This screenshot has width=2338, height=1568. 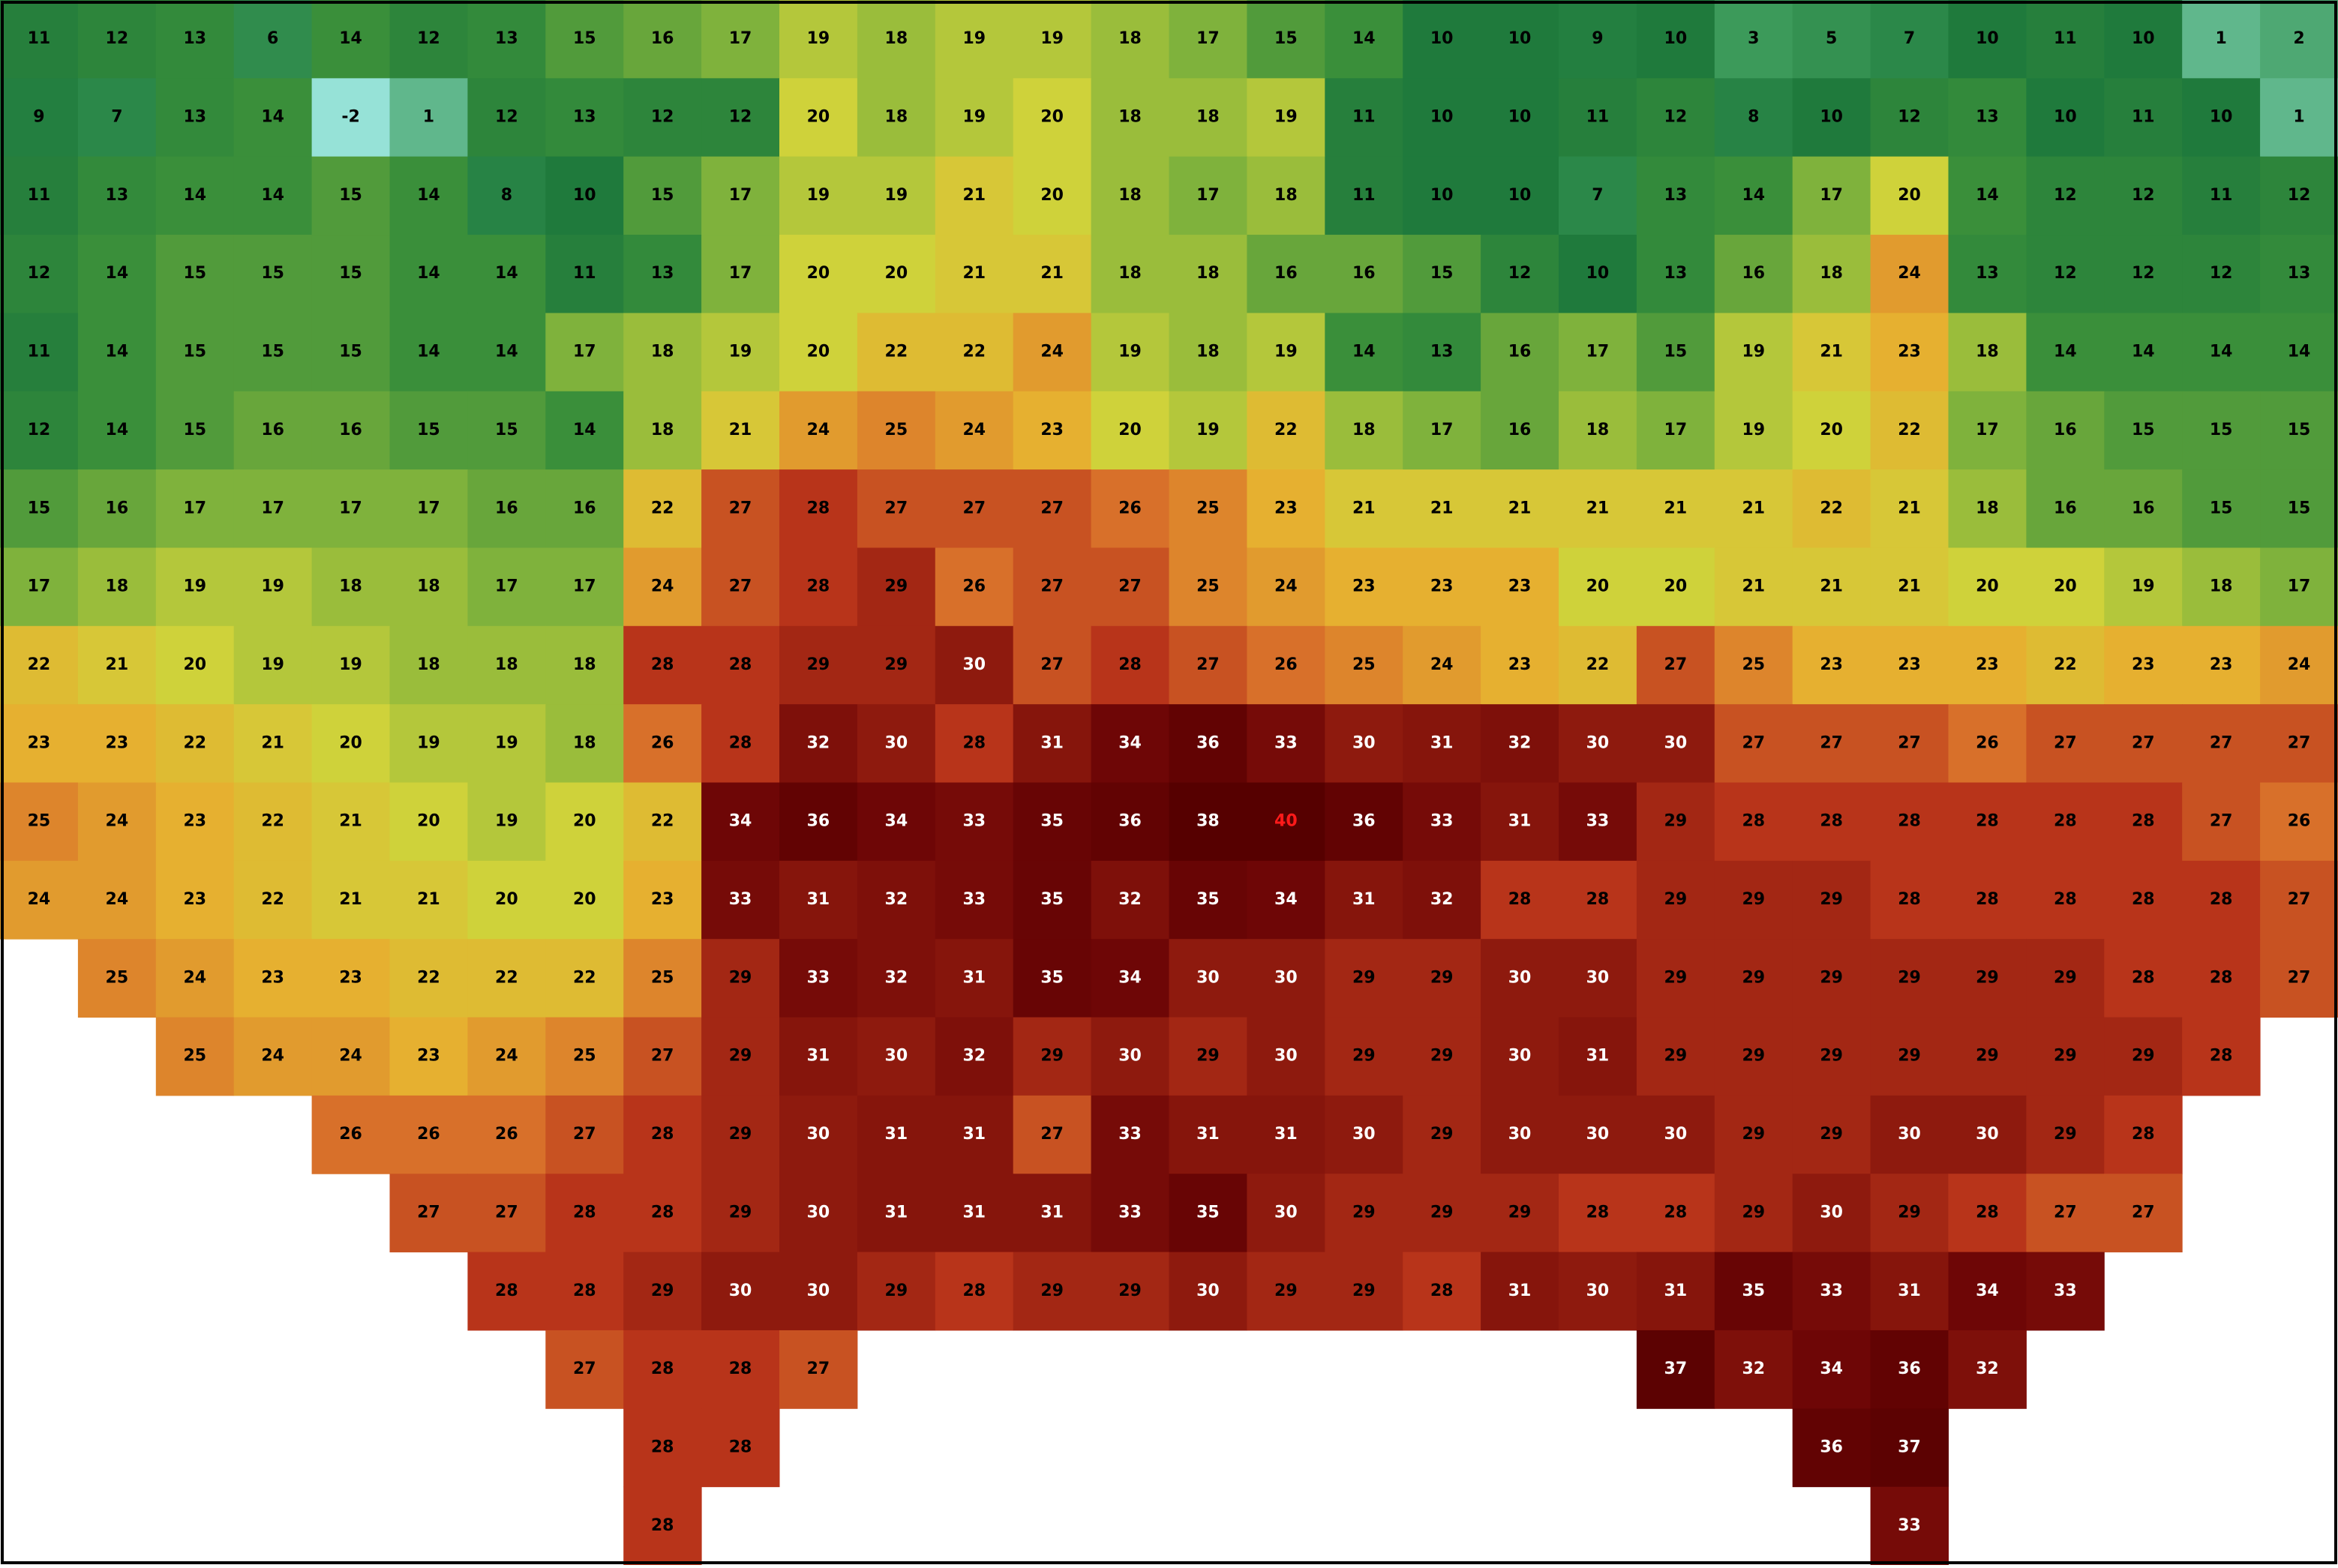 What do you see at coordinates (1598, 665) in the screenshot?
I see `temperature-label: 22` at bounding box center [1598, 665].